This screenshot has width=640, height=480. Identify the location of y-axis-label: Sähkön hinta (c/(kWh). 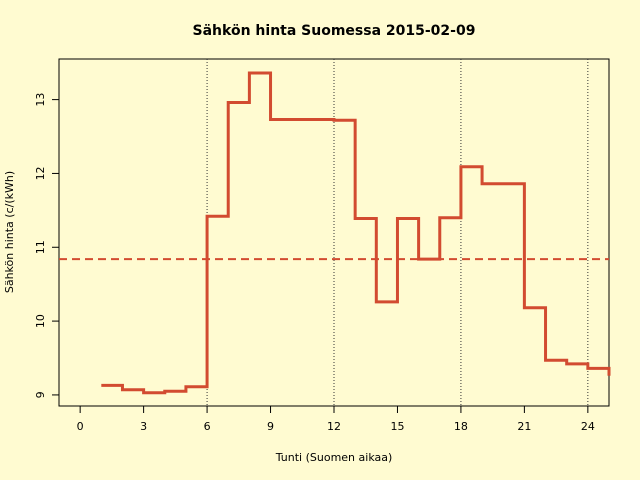
(9, 232).